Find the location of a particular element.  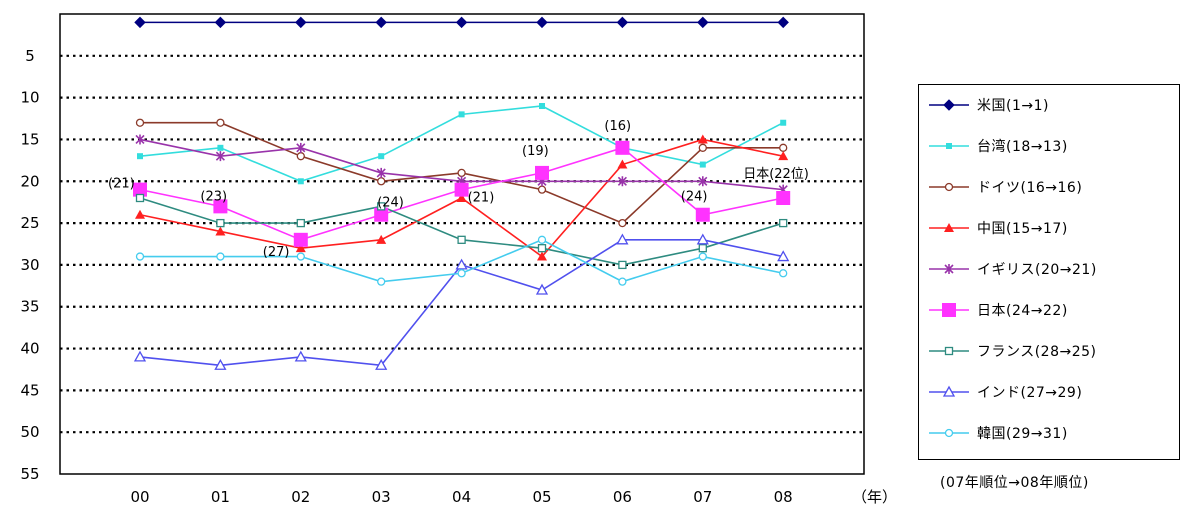

x-tick-label-06: 06 is located at coordinates (622, 497).